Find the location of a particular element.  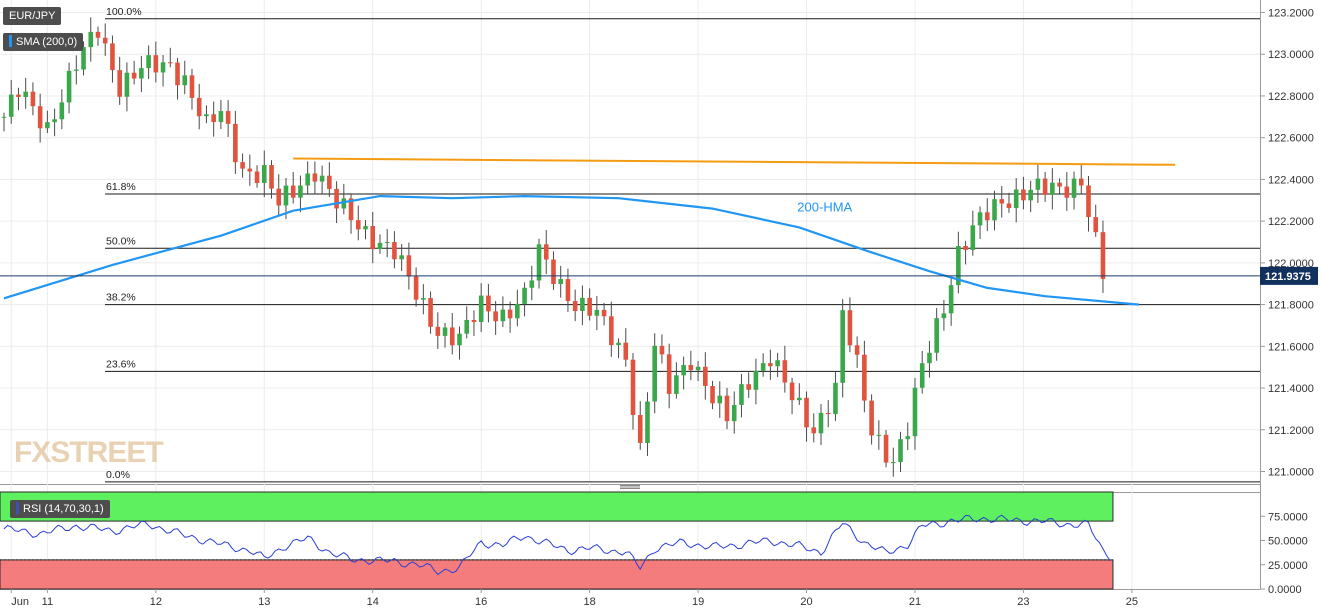

time-tick-label: 19 is located at coordinates (698, 602).